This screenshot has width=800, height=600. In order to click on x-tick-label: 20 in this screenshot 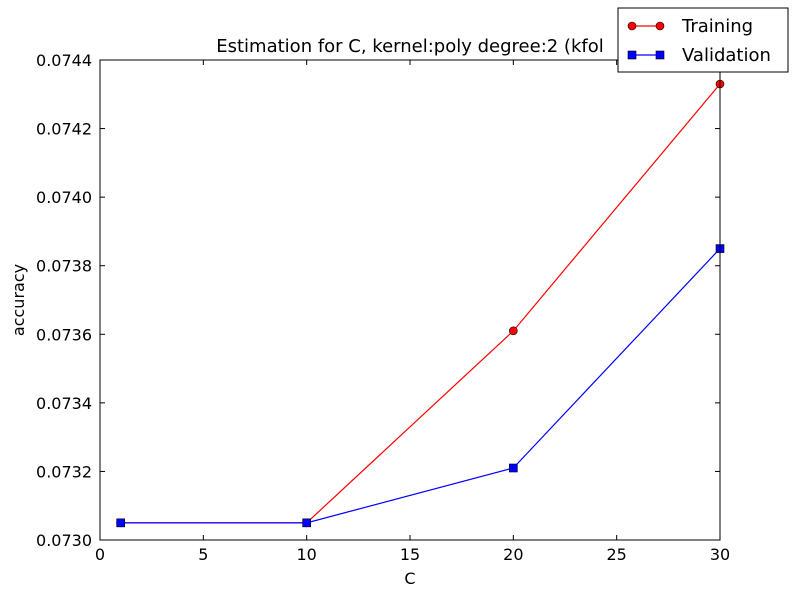, I will do `click(513, 554)`.